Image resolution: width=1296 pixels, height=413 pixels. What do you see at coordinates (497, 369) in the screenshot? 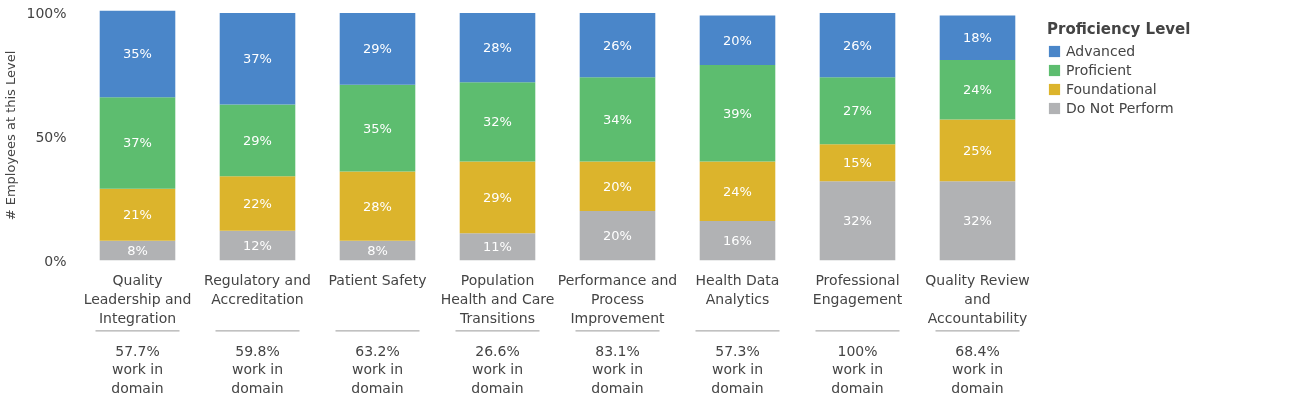
I see `text: 26.6% work in domain` at bounding box center [497, 369].